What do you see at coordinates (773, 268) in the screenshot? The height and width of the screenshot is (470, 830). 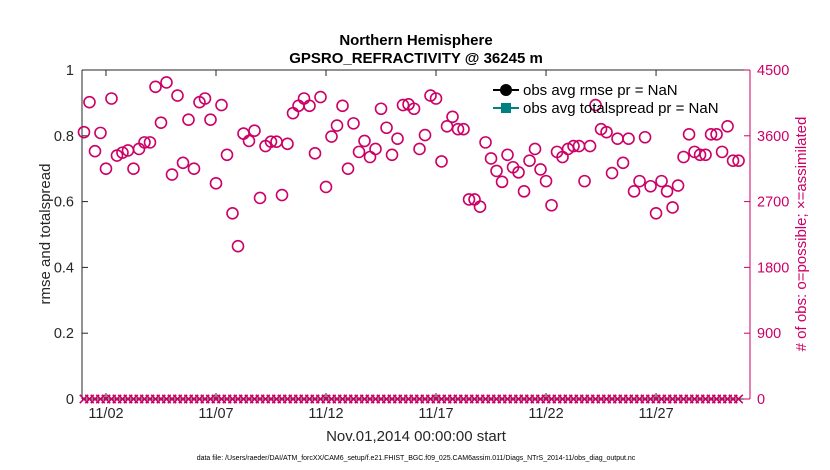 I see `right-tick-label: 1800` at bounding box center [773, 268].